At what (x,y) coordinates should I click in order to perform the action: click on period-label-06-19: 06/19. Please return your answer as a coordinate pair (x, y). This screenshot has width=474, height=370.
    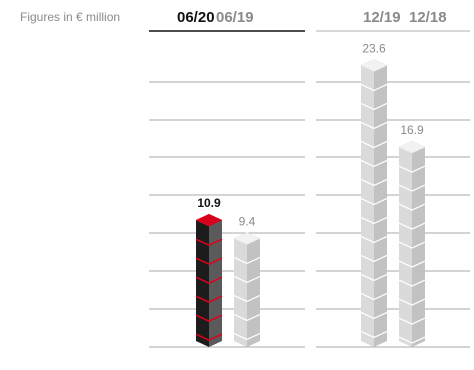
    Looking at the image, I should click on (235, 17).